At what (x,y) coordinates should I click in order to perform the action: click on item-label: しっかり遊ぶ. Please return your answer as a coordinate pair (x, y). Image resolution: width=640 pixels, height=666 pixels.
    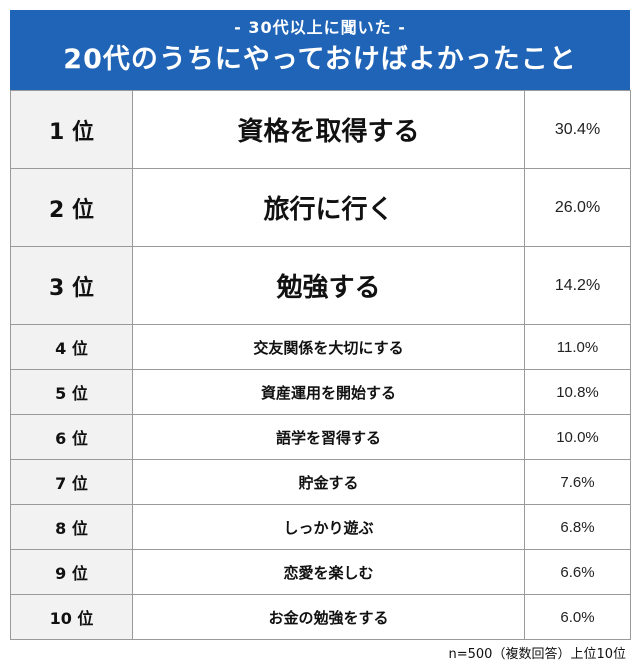
    Looking at the image, I should click on (328, 527).